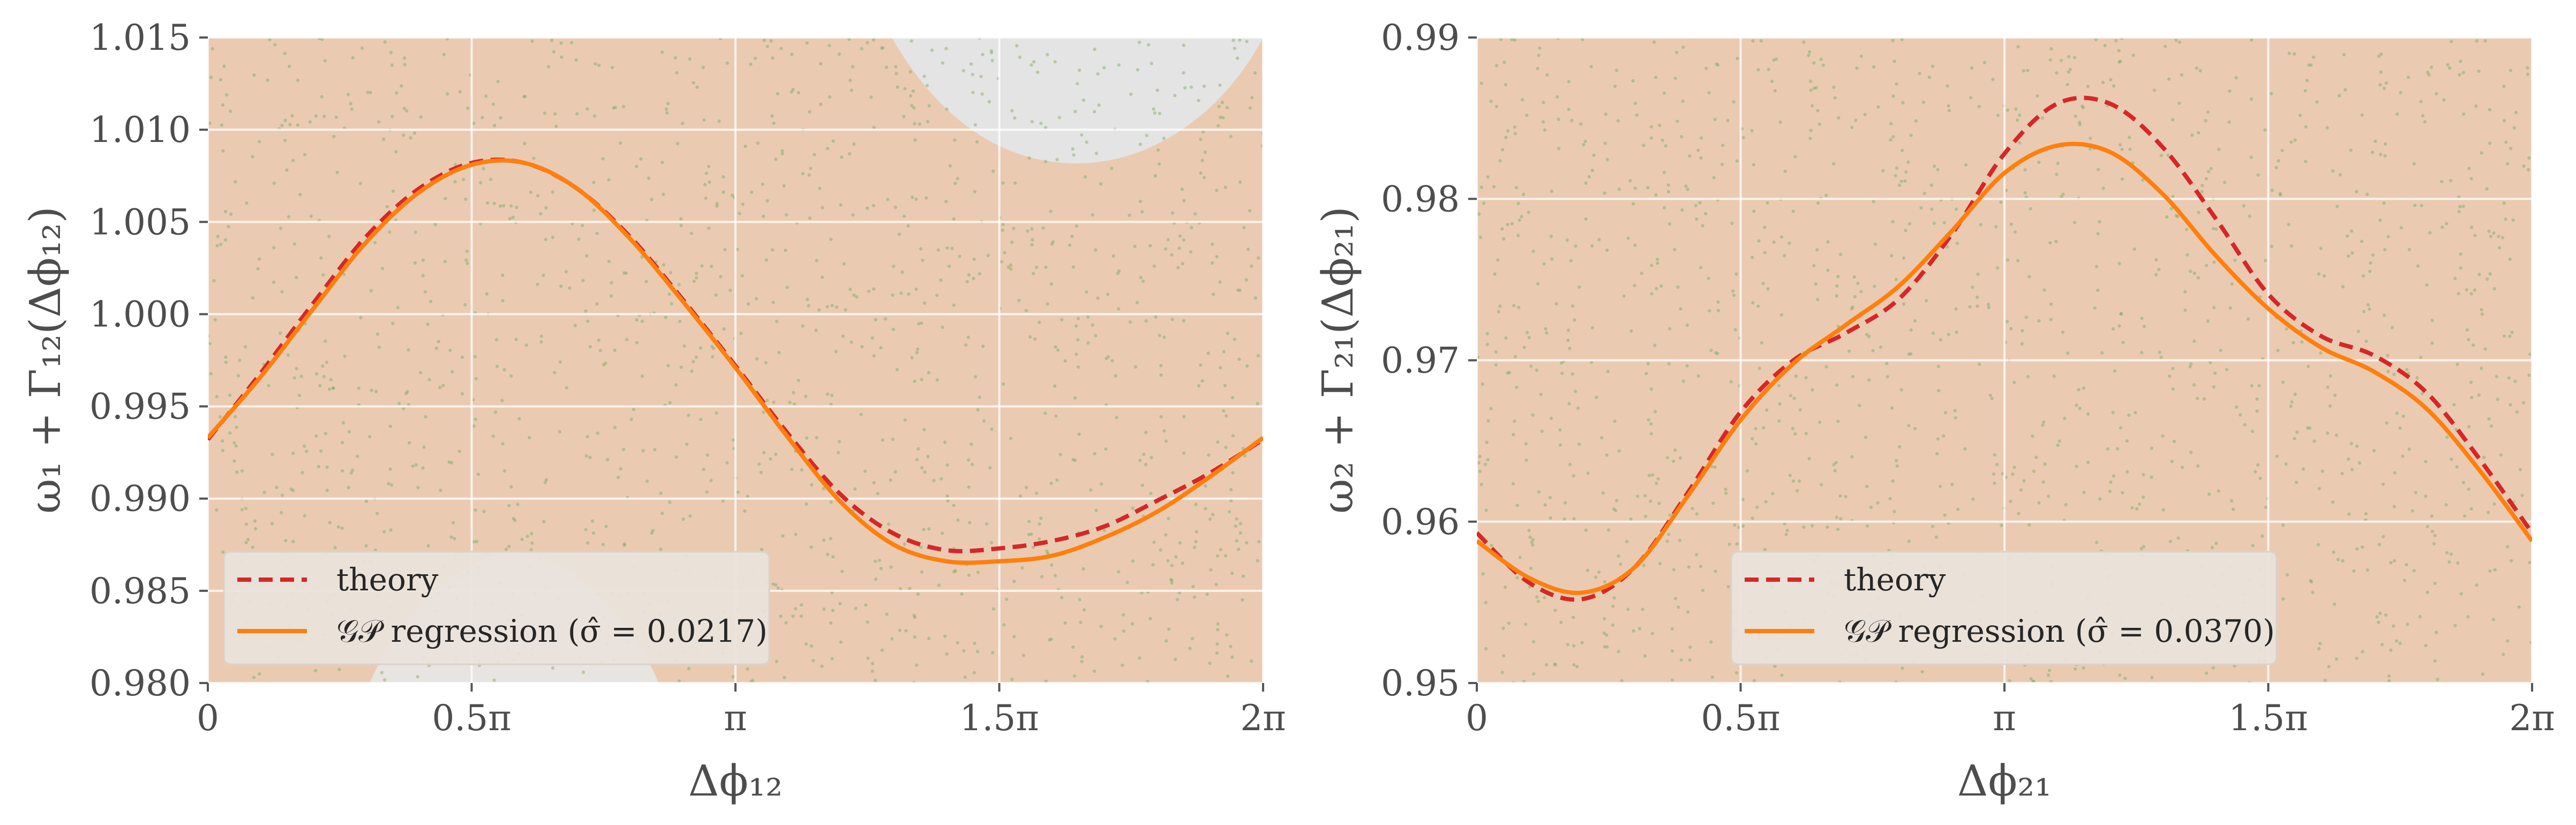 The image size is (2576, 825). What do you see at coordinates (496, 608) in the screenshot?
I see `legend-box` at bounding box center [496, 608].